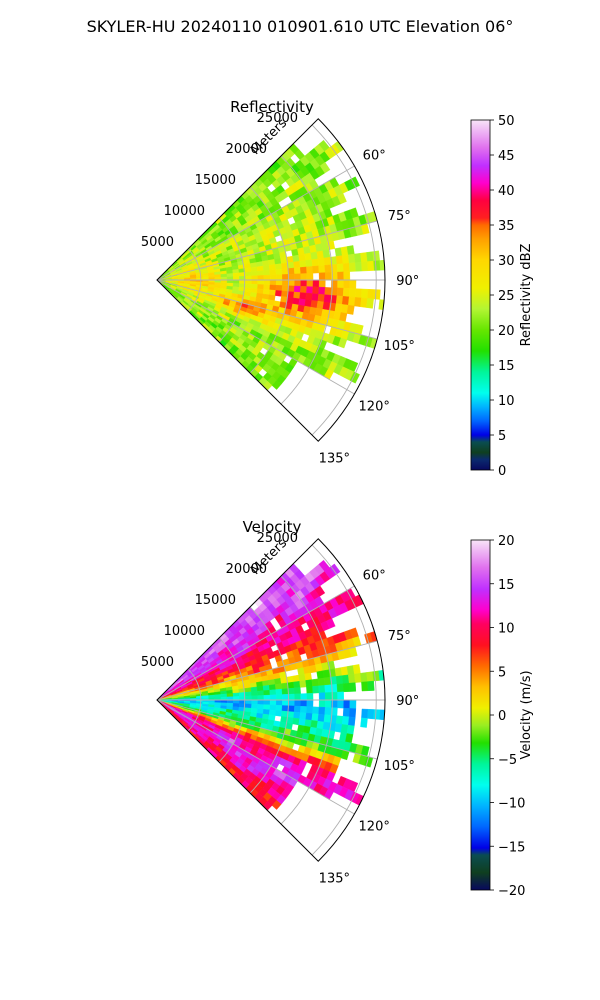 This screenshot has width=600, height=1000. What do you see at coordinates (480, 295) in the screenshot?
I see `colorbar-scale` at bounding box center [480, 295].